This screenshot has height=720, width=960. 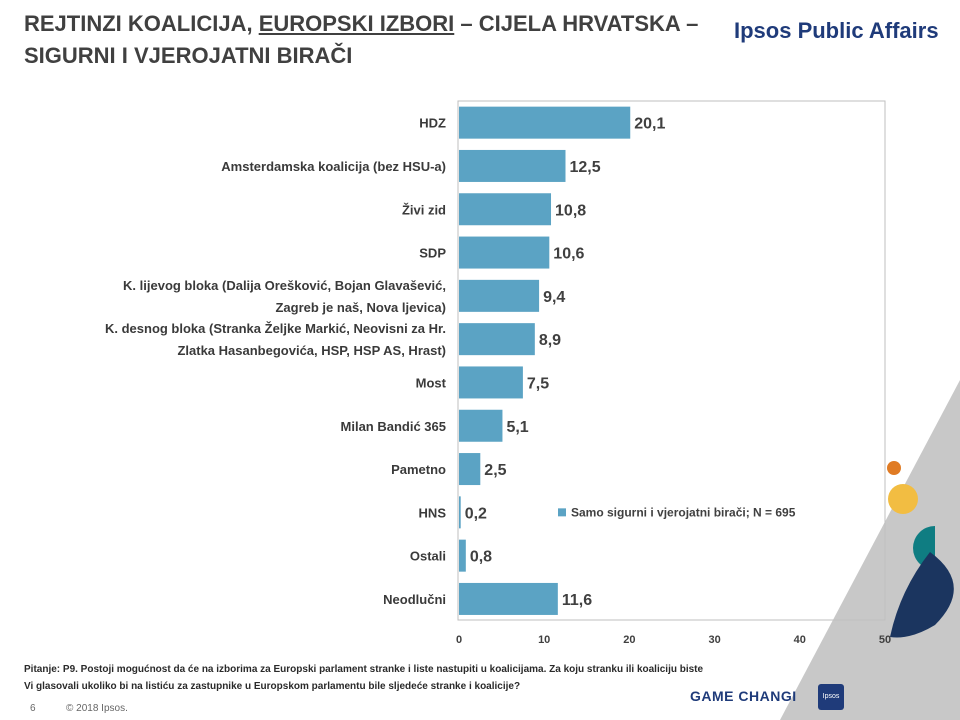 I want to click on value-label: 10,8, so click(x=570, y=210).